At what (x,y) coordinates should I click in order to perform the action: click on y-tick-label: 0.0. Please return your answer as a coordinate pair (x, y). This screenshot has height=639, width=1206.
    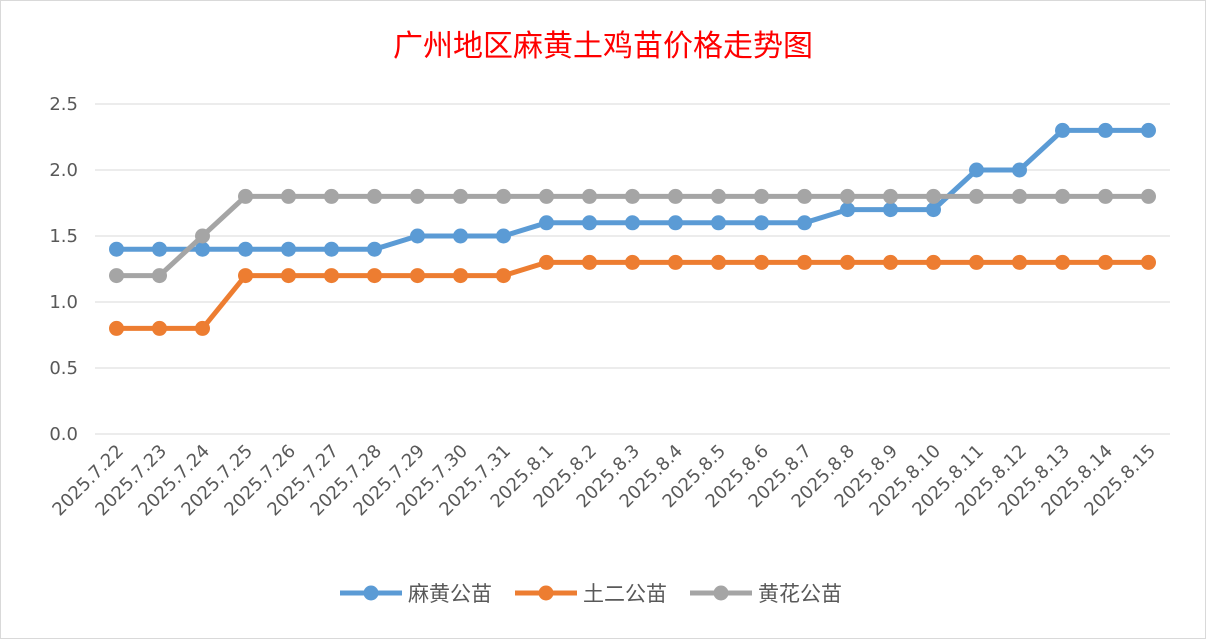
    Looking at the image, I should click on (63, 434).